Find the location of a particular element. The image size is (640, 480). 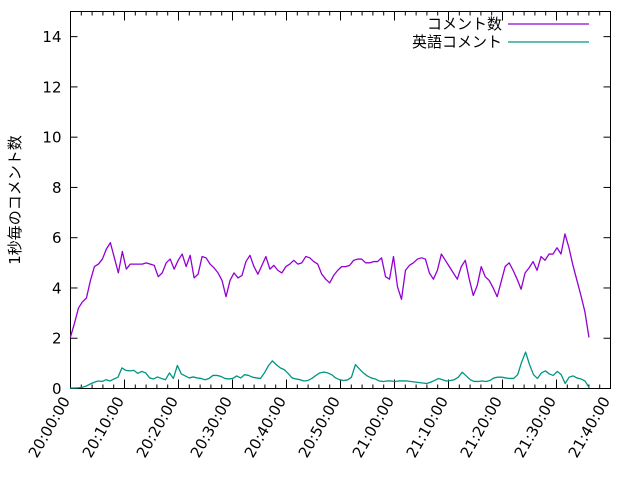

x-tick-label: 20:50:00 is located at coordinates (319, 427).